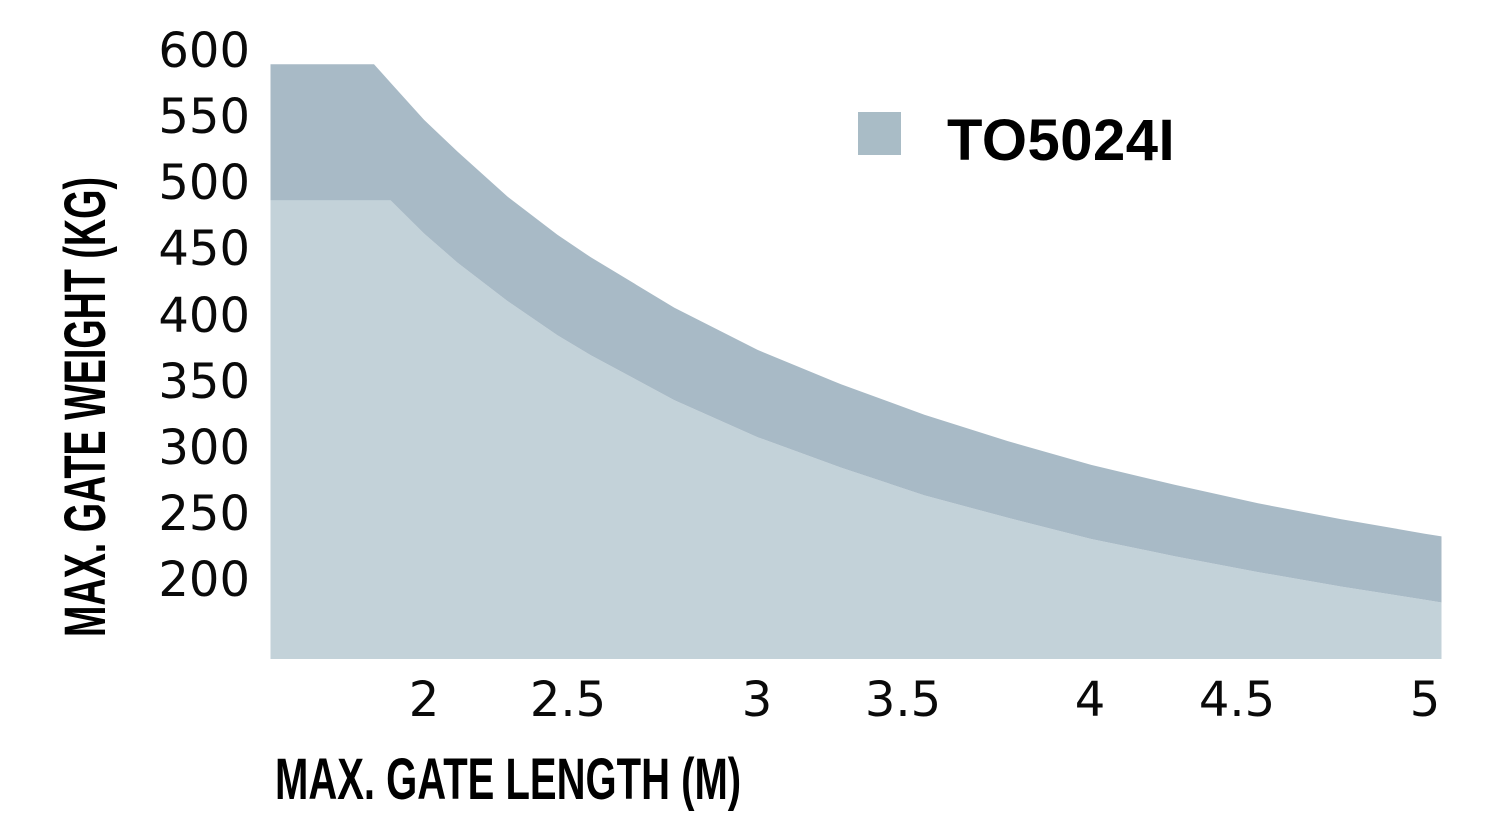 The height and width of the screenshot is (836, 1500). Describe the element at coordinates (424, 700) in the screenshot. I see `x-tick-label: 2` at that location.